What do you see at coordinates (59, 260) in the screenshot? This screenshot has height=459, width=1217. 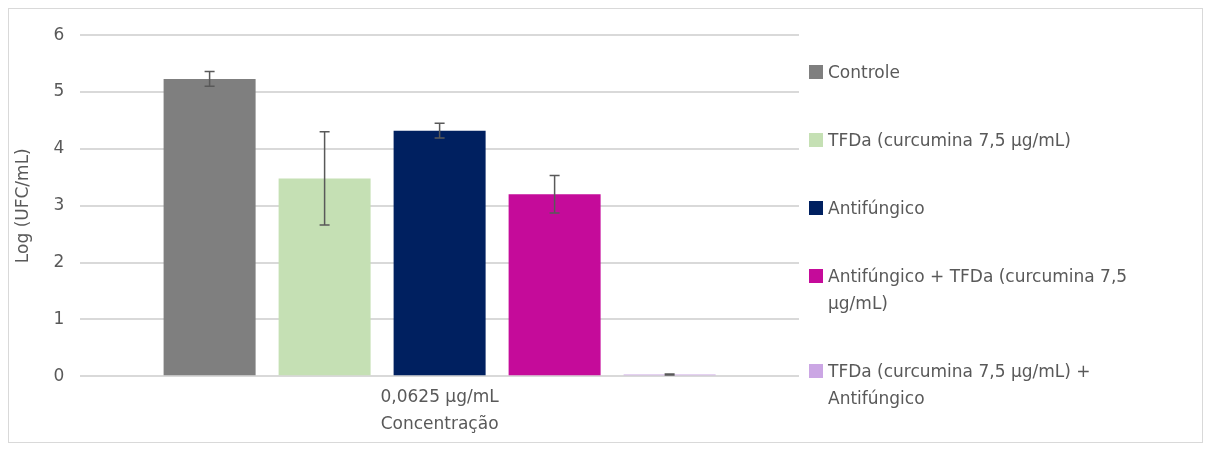 I see `y-tick-label: 2` at bounding box center [59, 260].